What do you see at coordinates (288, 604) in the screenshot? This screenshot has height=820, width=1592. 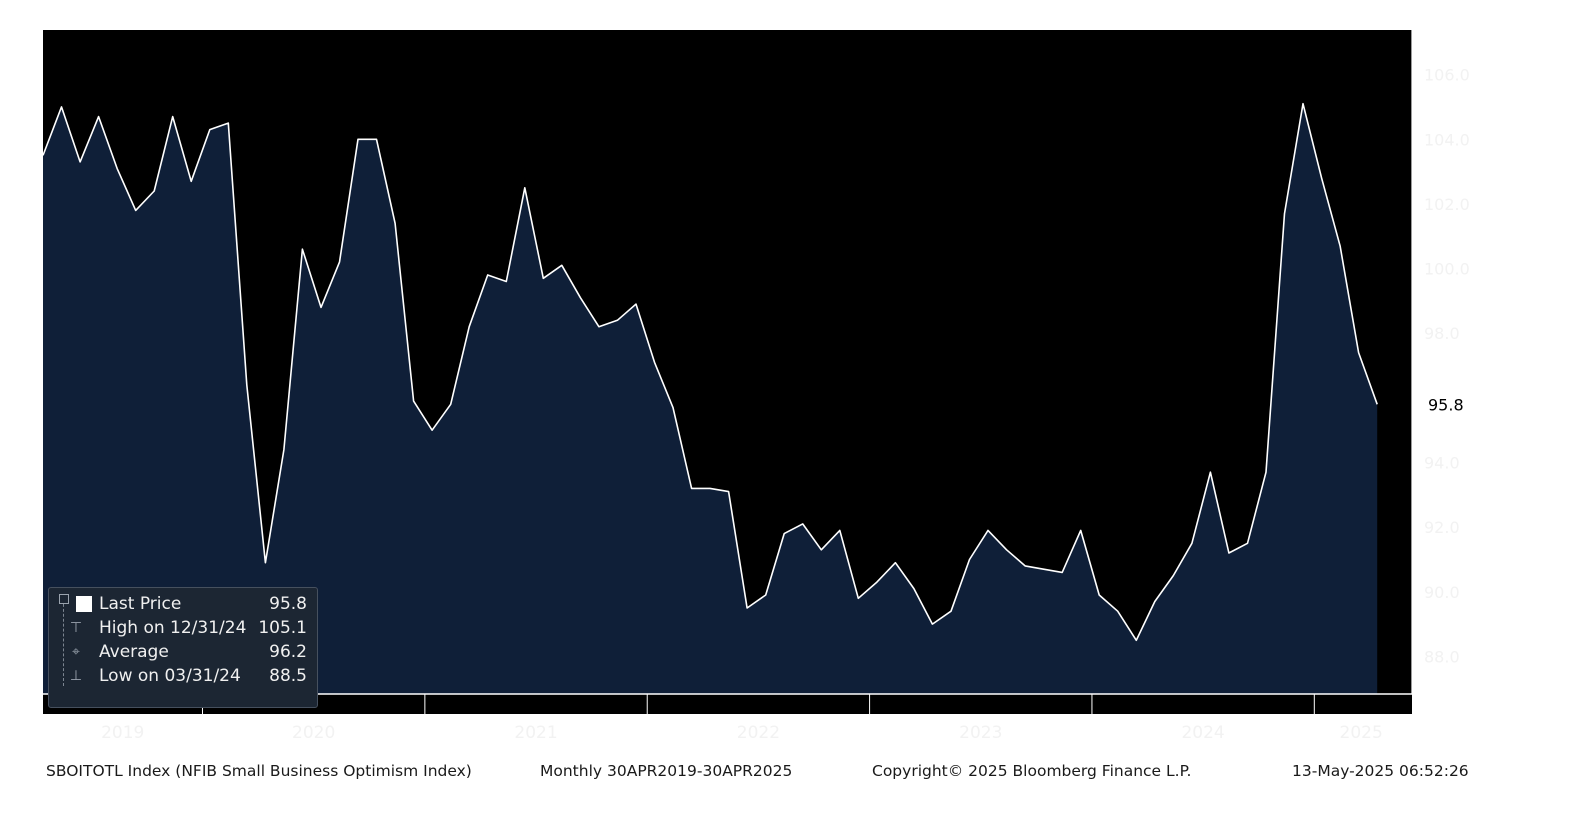 I see `legend-value: 95.8` at bounding box center [288, 604].